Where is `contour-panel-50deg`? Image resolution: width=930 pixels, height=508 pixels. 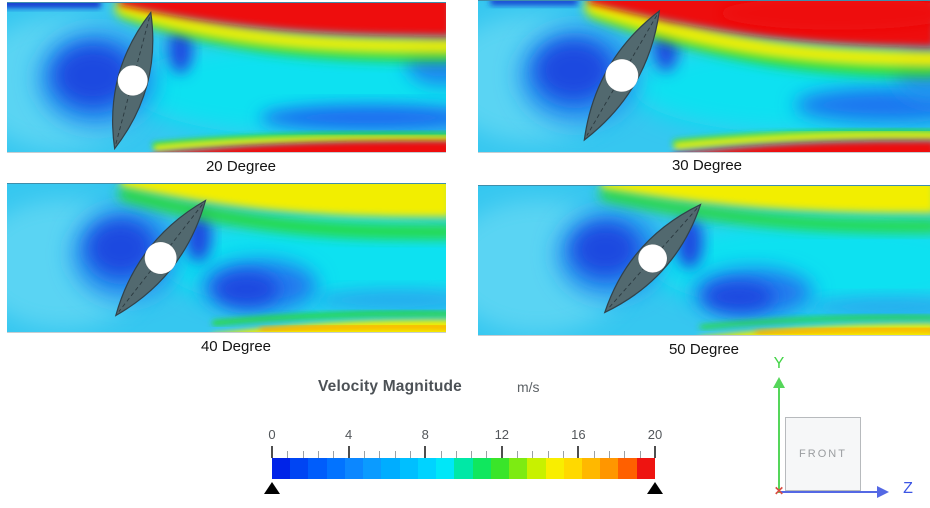
contour-panel-50deg is located at coordinates (704, 260).